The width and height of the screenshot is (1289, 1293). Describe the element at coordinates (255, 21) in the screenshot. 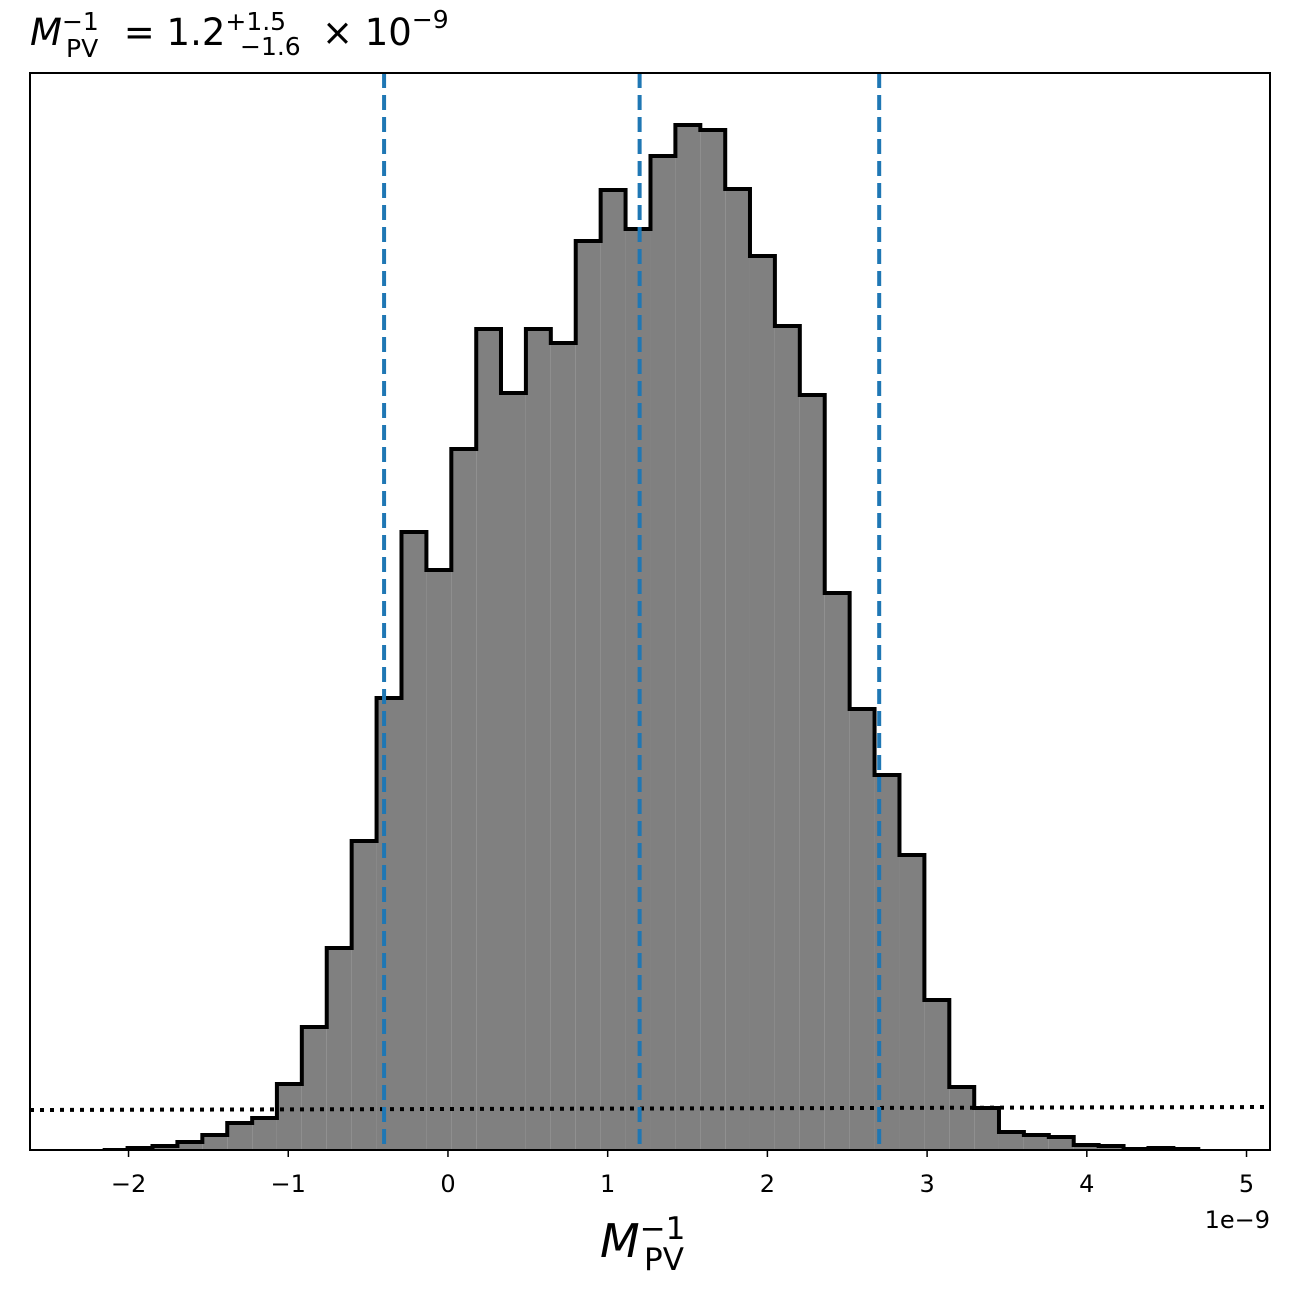

I see `title-plus: +1.5` at that location.